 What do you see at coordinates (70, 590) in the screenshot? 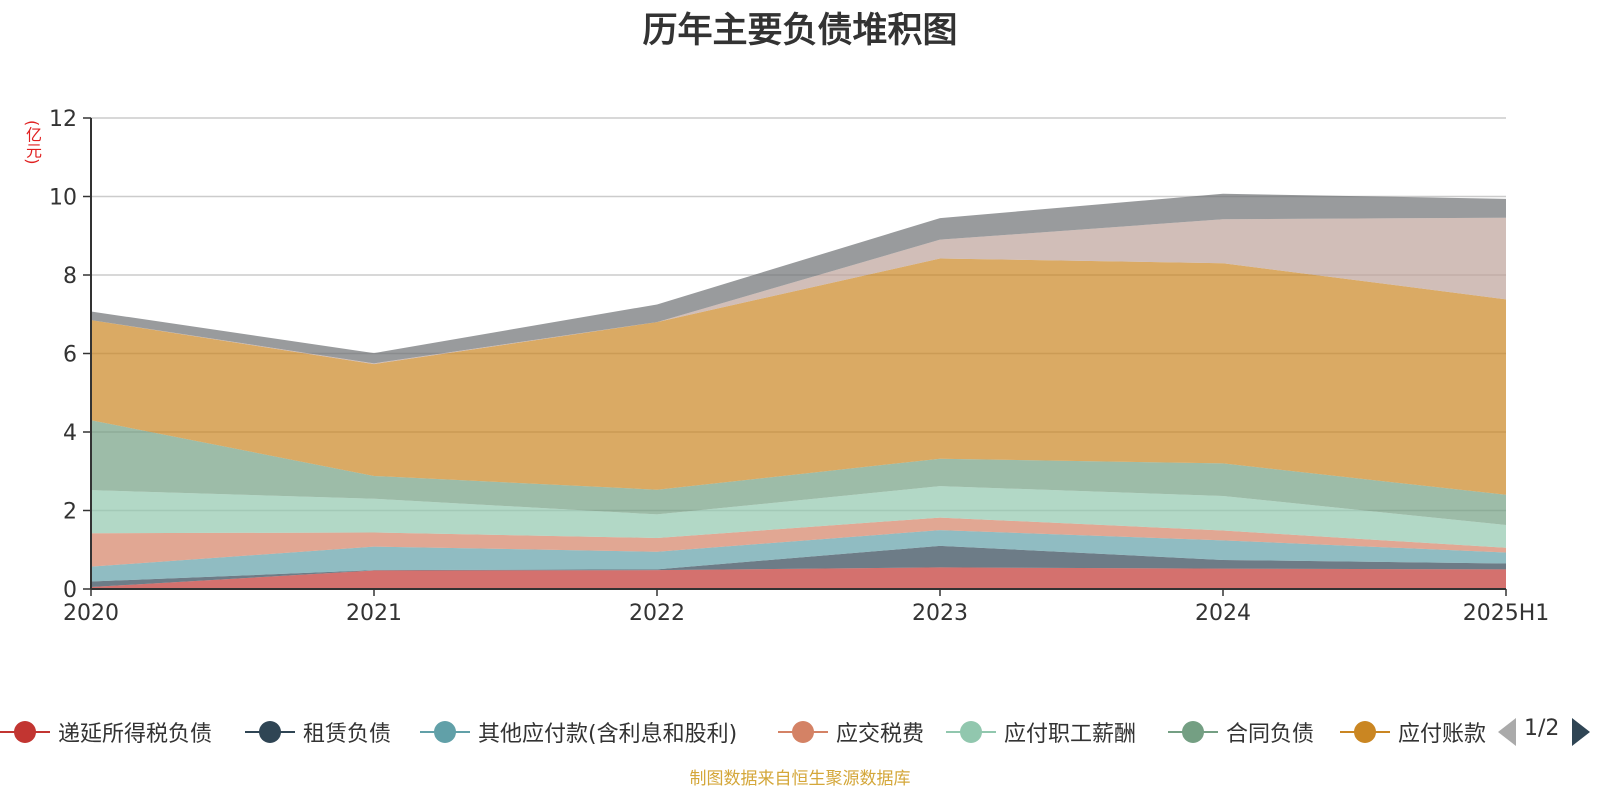
I see `y-tick-label: 0` at bounding box center [70, 590].